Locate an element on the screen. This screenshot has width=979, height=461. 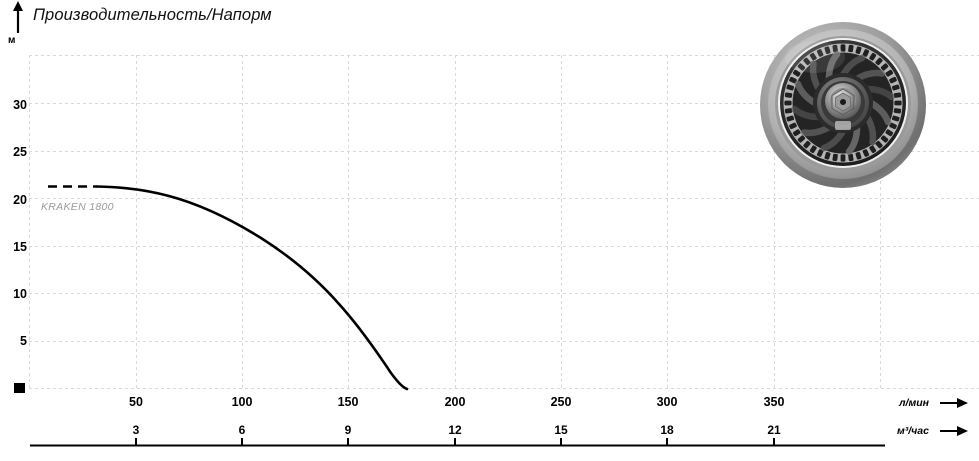
curve-solid-segment is located at coordinates (252, 288).